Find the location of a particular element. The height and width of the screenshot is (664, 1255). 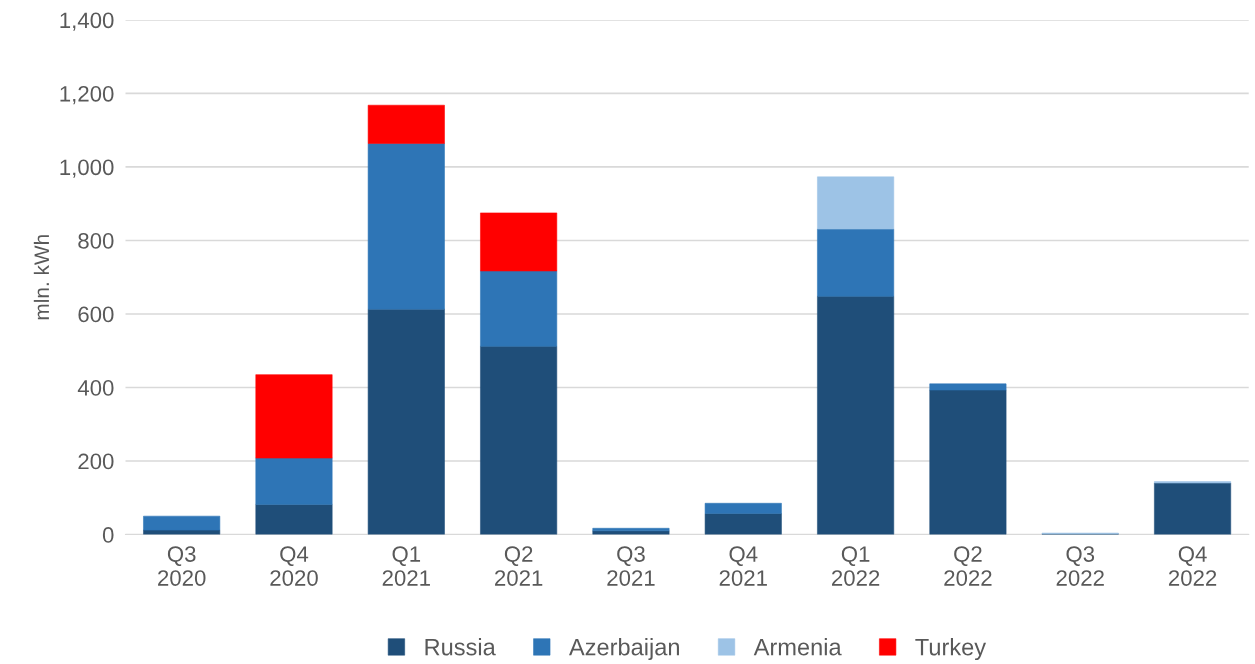

x-tick-label: Q2 2021 is located at coordinates (519, 566).